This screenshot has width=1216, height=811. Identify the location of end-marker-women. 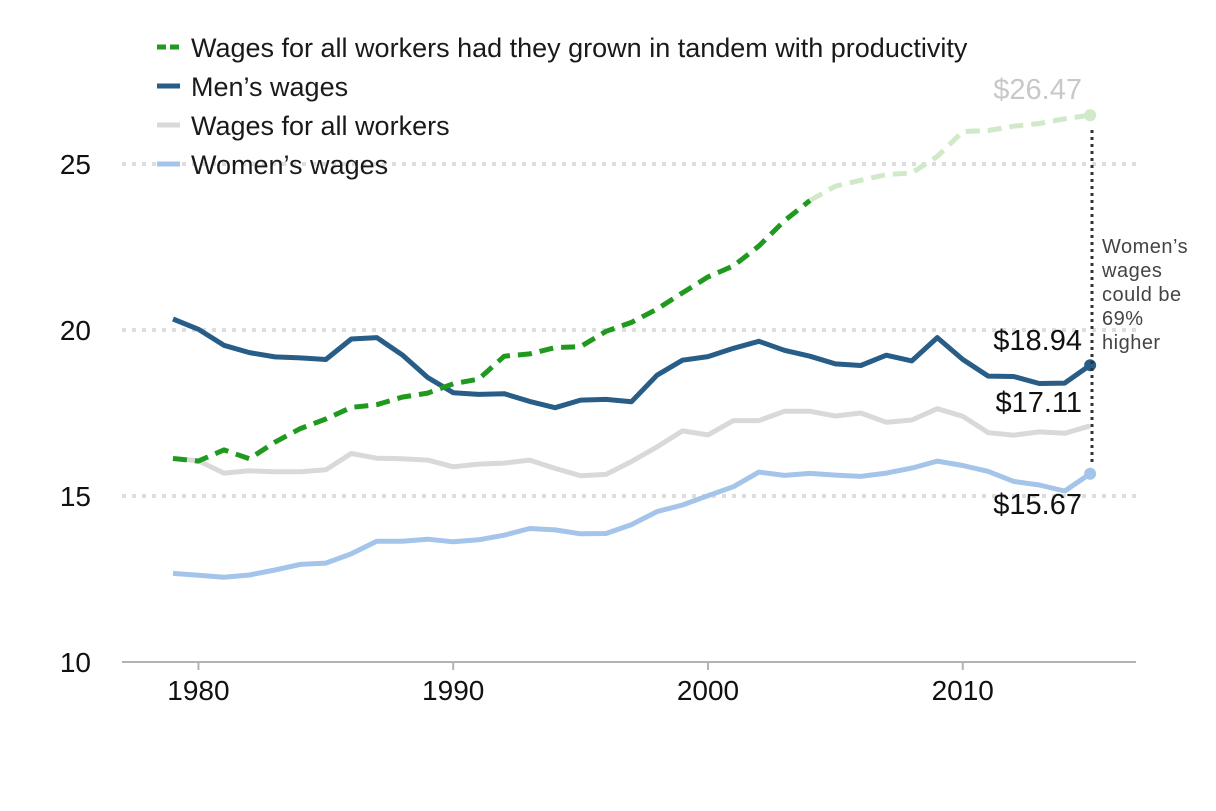
(1090, 473).